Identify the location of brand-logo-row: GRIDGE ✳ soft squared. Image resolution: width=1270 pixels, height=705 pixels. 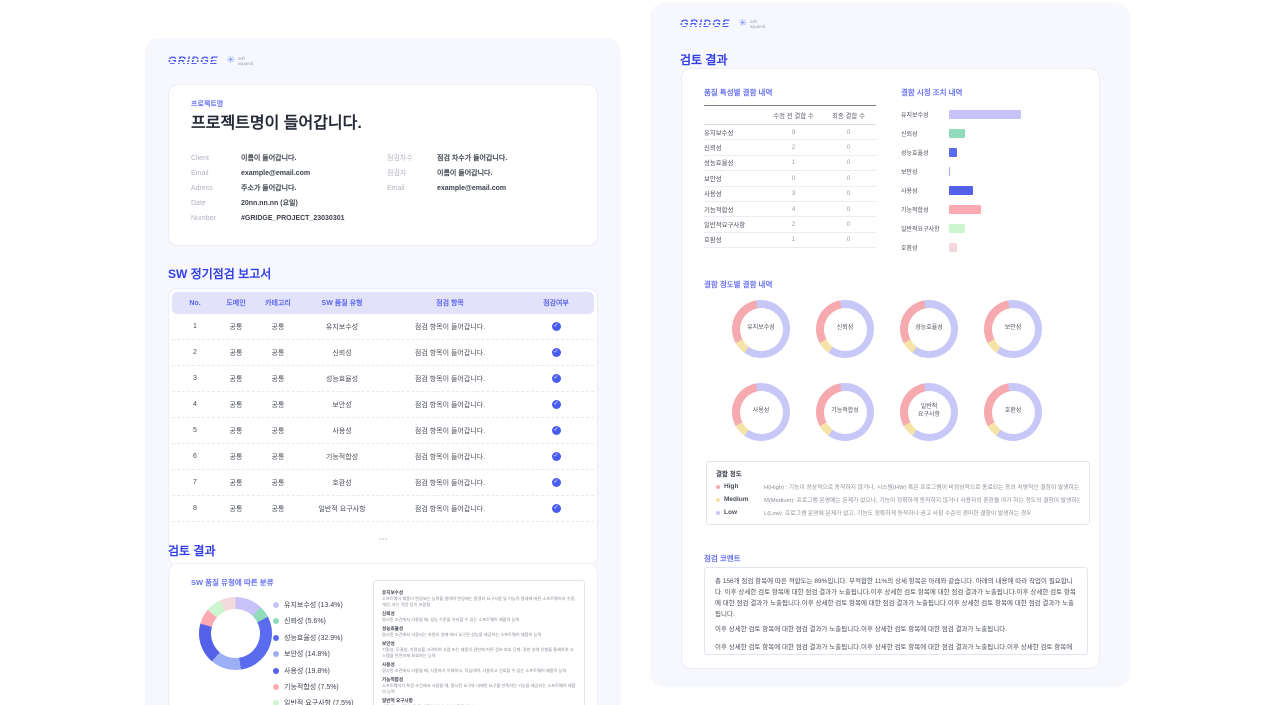
(722, 24).